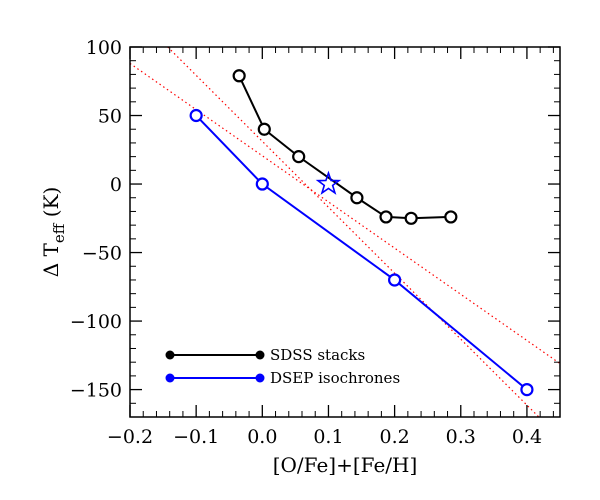 The width and height of the screenshot is (600, 500). What do you see at coordinates (96, 322) in the screenshot?
I see `y-tick-label: −100` at bounding box center [96, 322].